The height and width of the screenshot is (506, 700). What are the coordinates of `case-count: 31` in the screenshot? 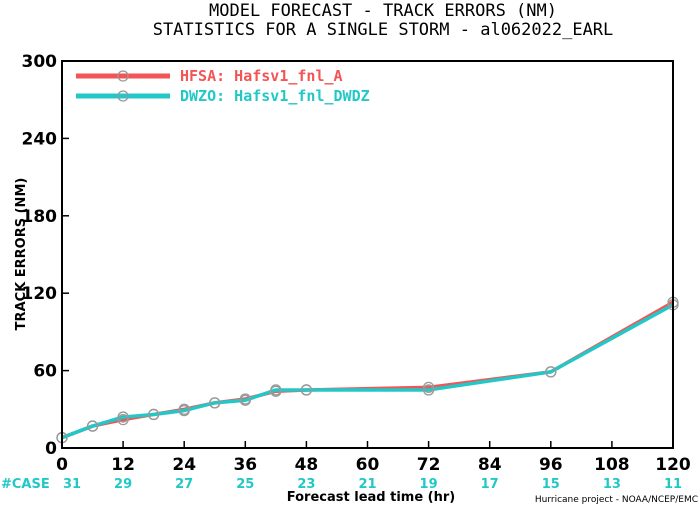 It's located at (72, 484).